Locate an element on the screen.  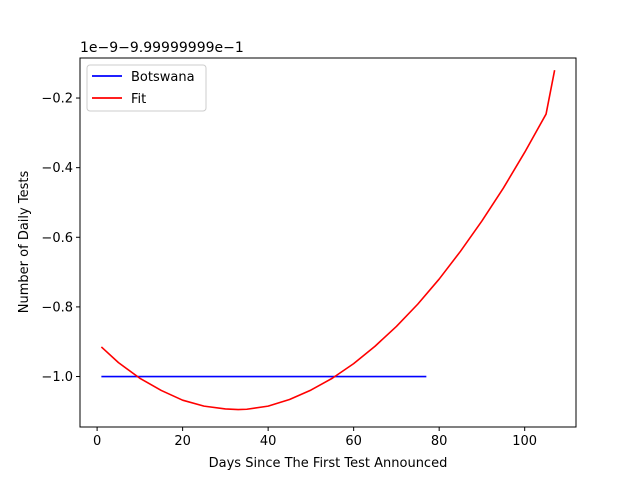
x-tick-label: 20 is located at coordinates (182, 441).